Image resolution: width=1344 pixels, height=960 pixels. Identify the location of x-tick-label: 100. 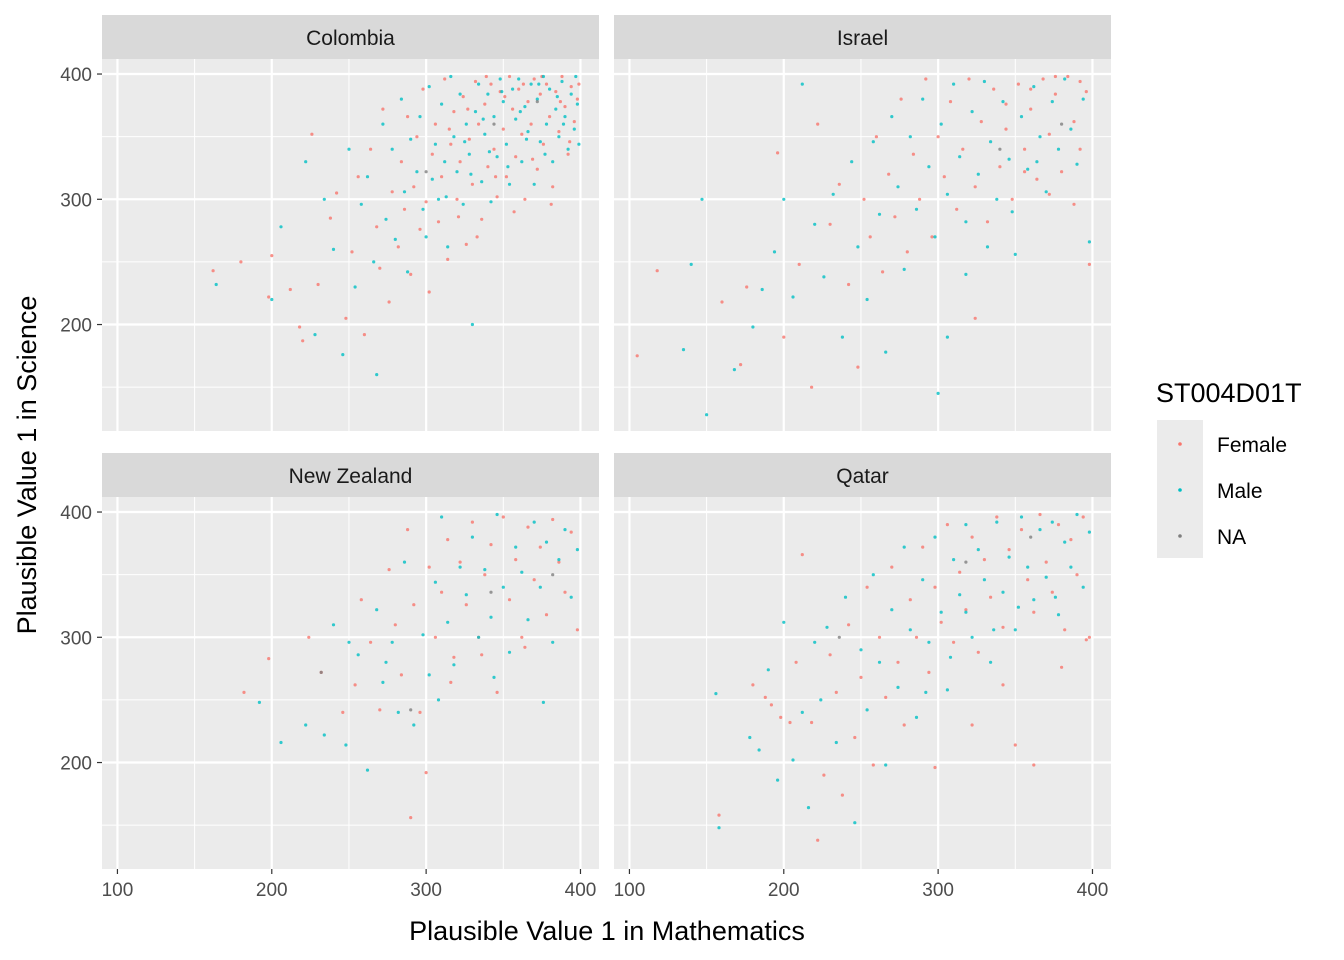
(630, 890).